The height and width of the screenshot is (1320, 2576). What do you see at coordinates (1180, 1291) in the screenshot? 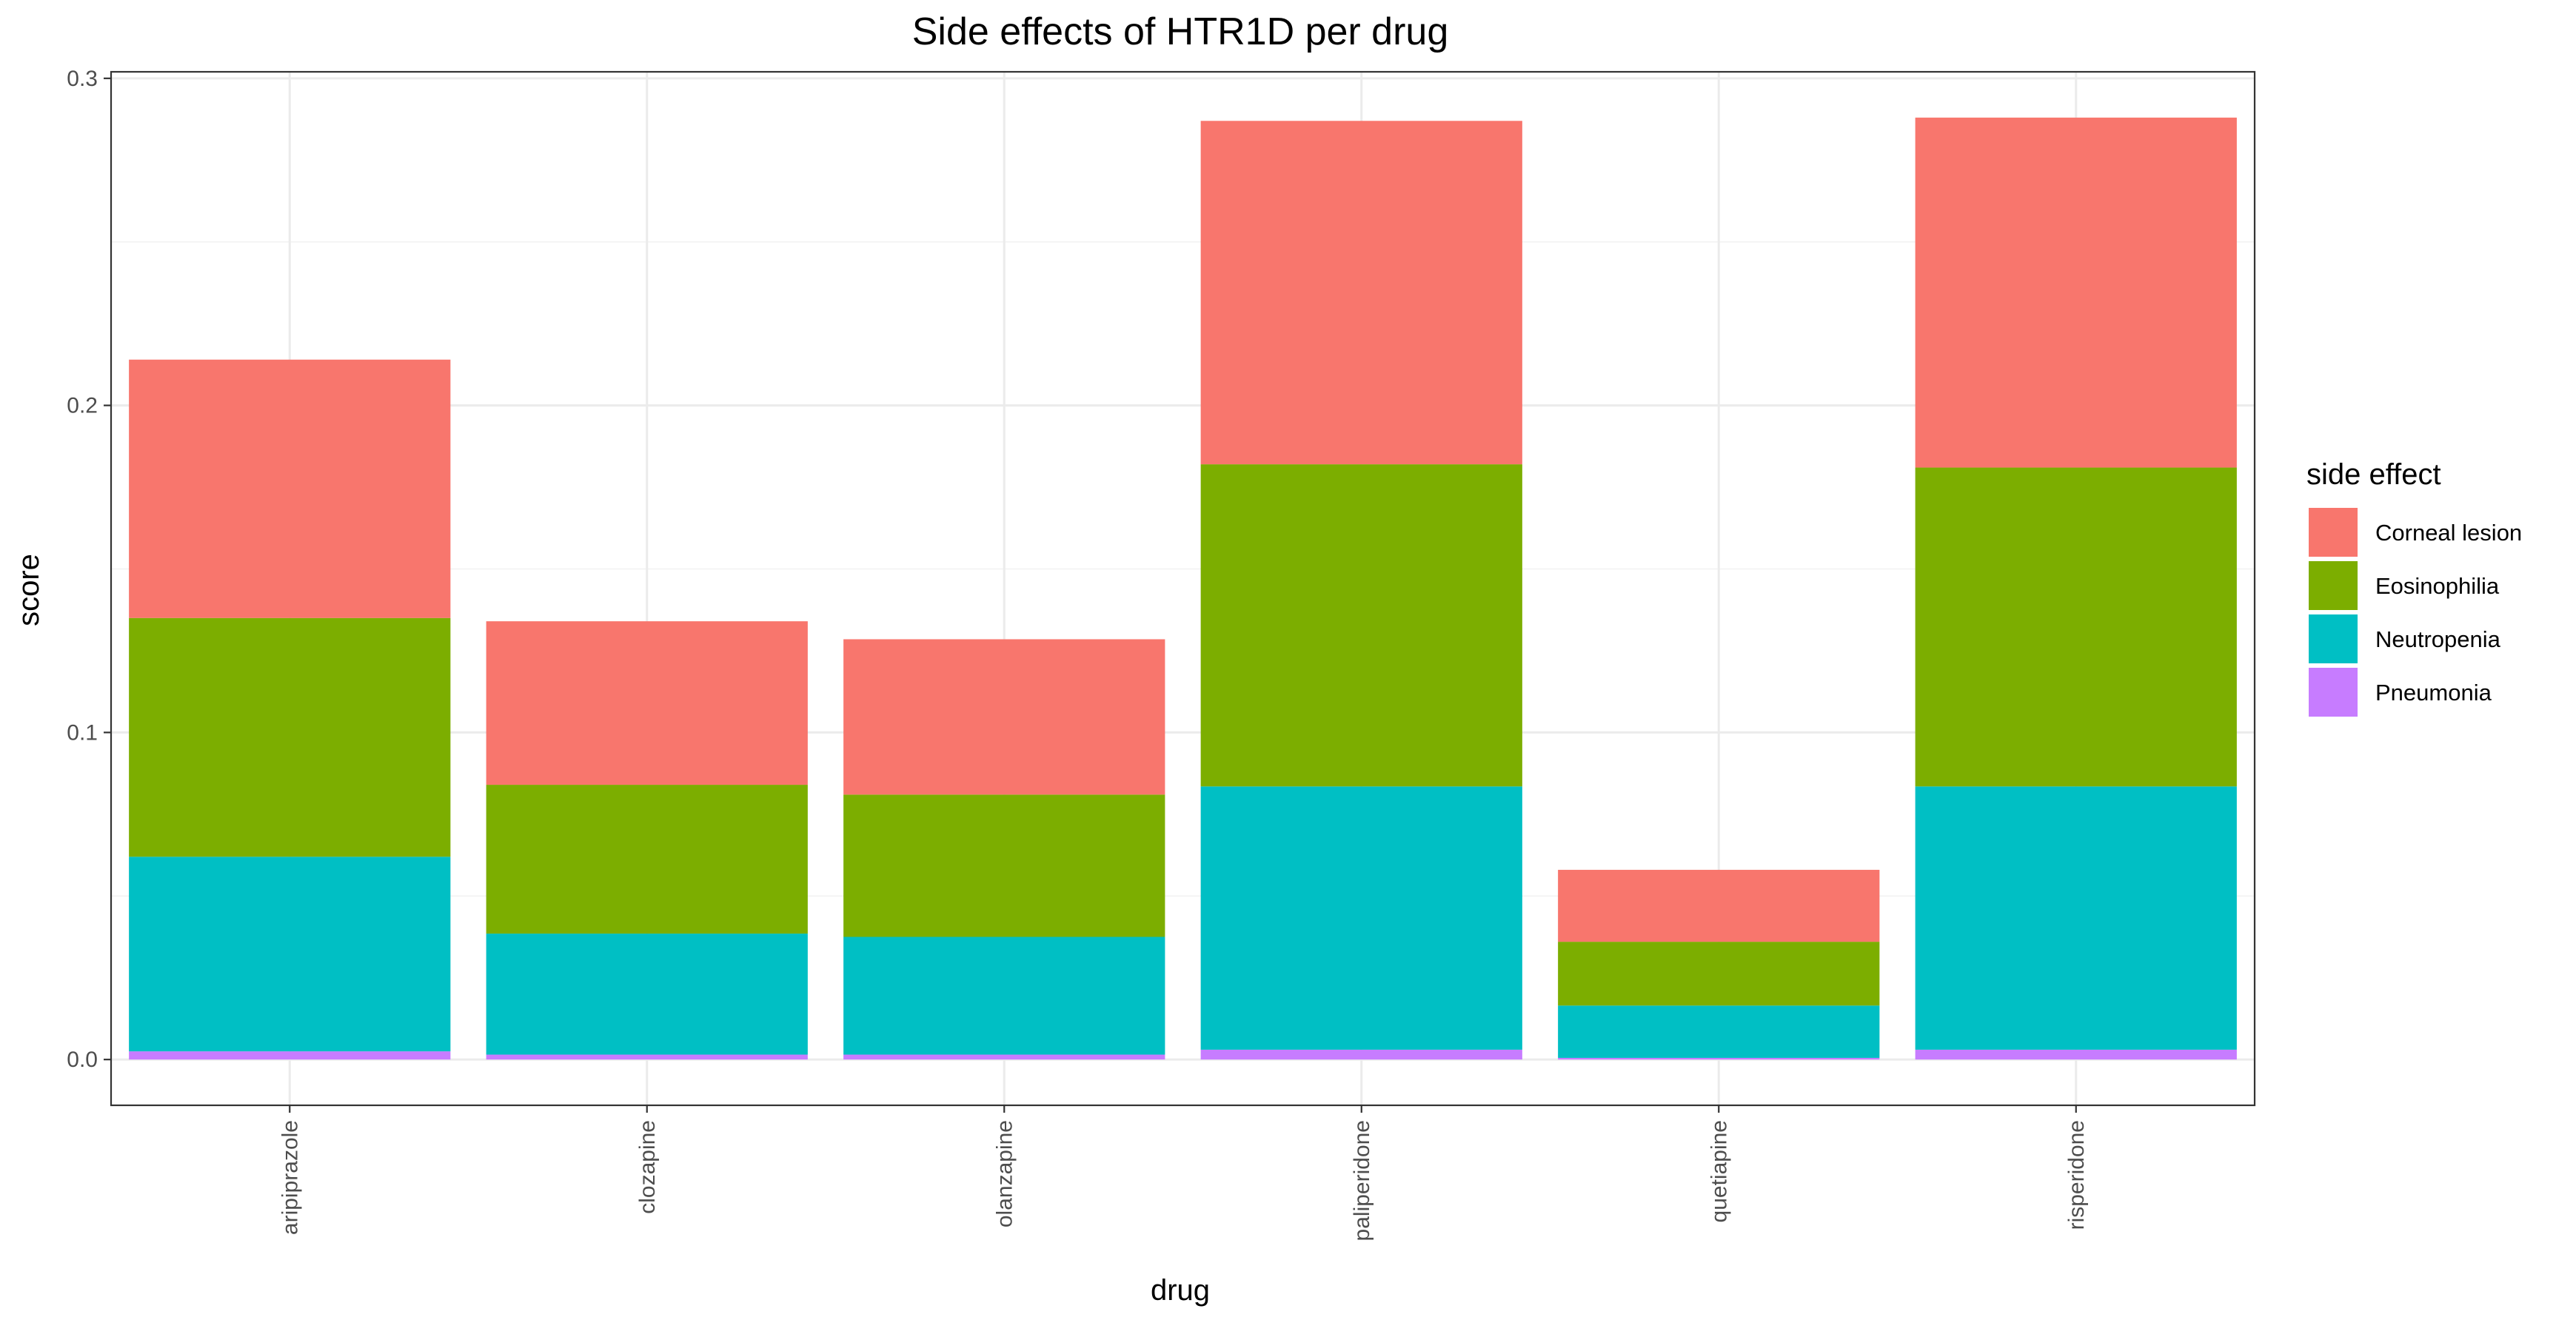
I see `x-axis-title: drug` at bounding box center [1180, 1291].